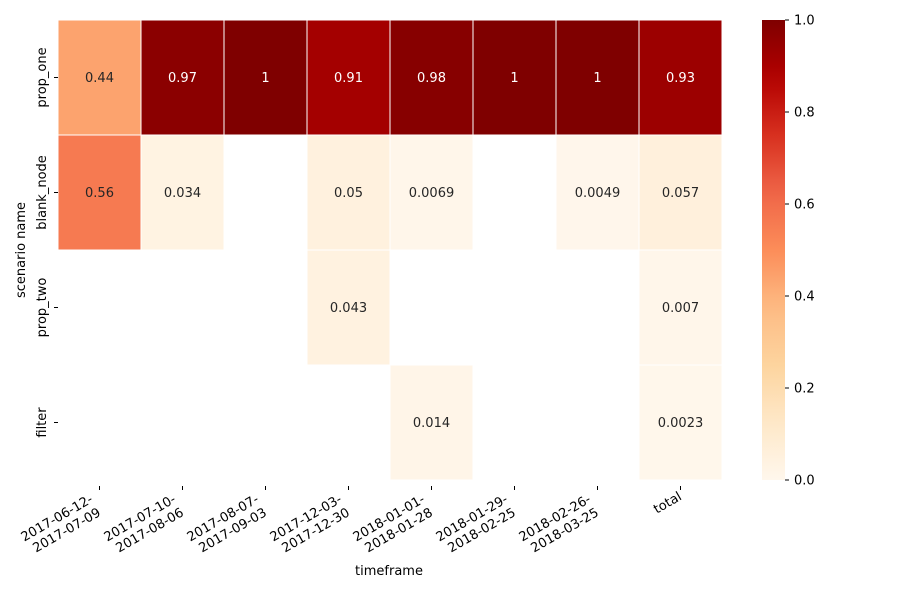 This screenshot has height=600, width=900. I want to click on y-axis-label: scenario name, so click(21, 250).